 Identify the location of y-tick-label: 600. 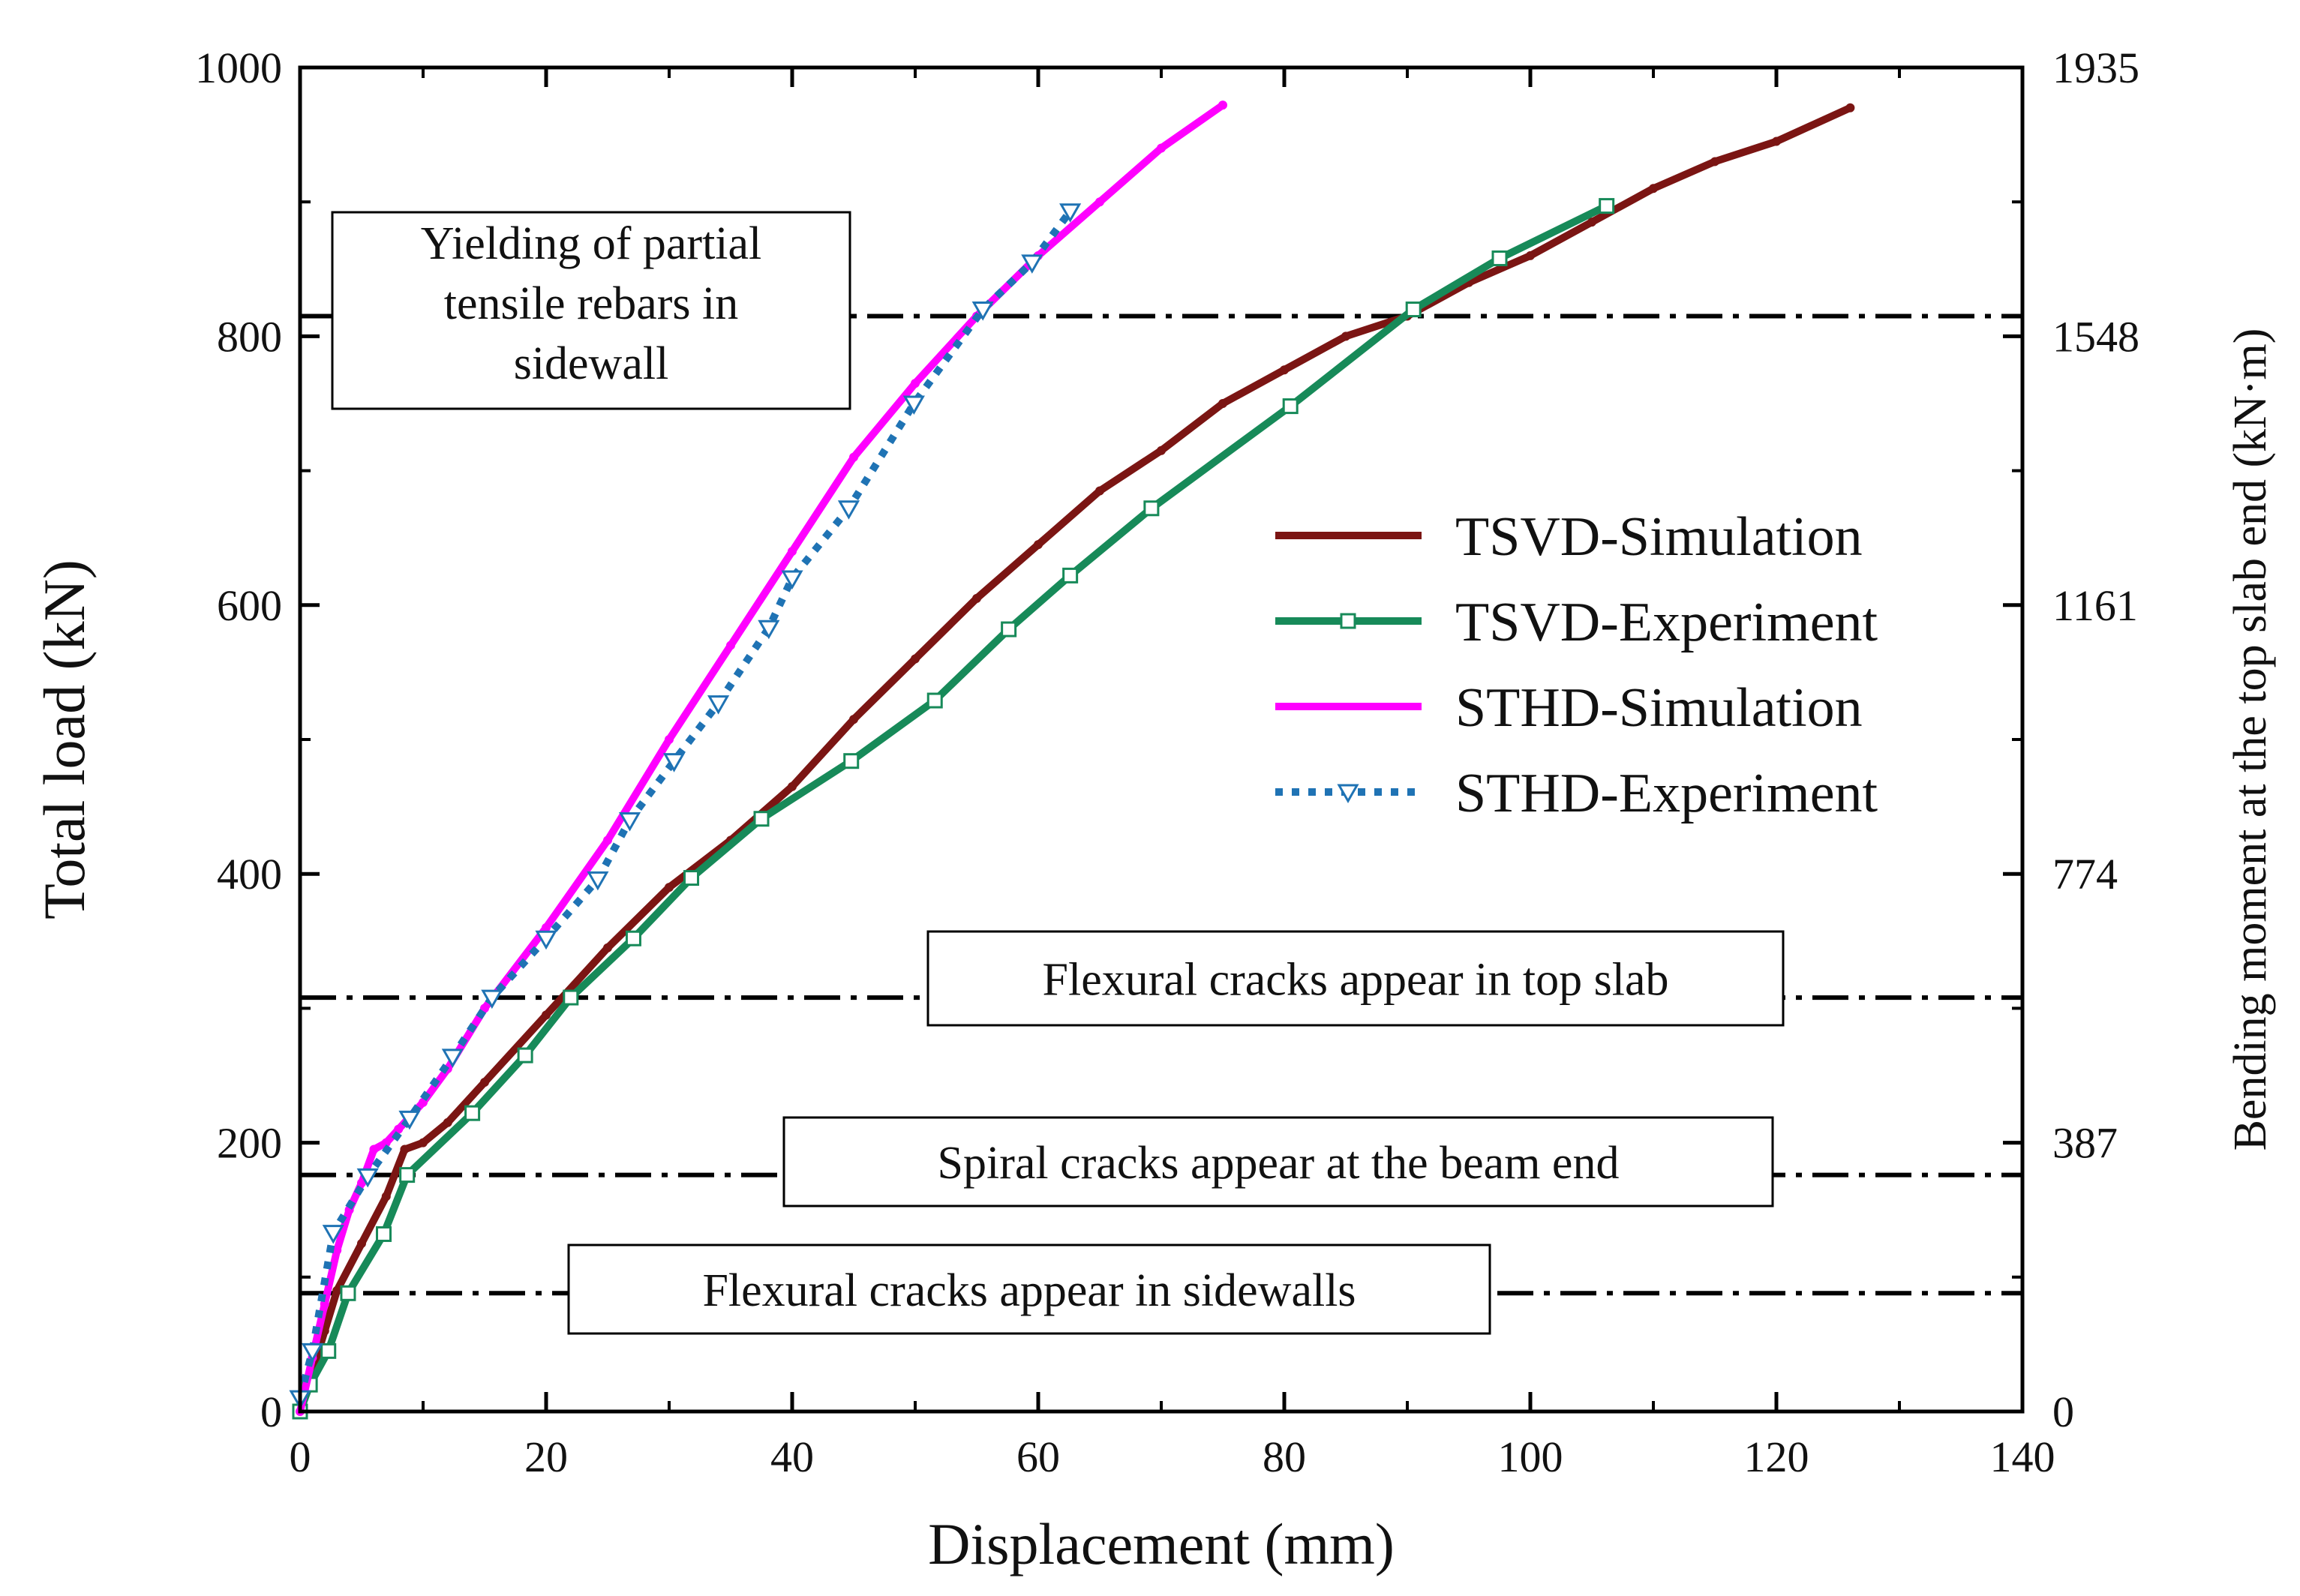
(249, 605).